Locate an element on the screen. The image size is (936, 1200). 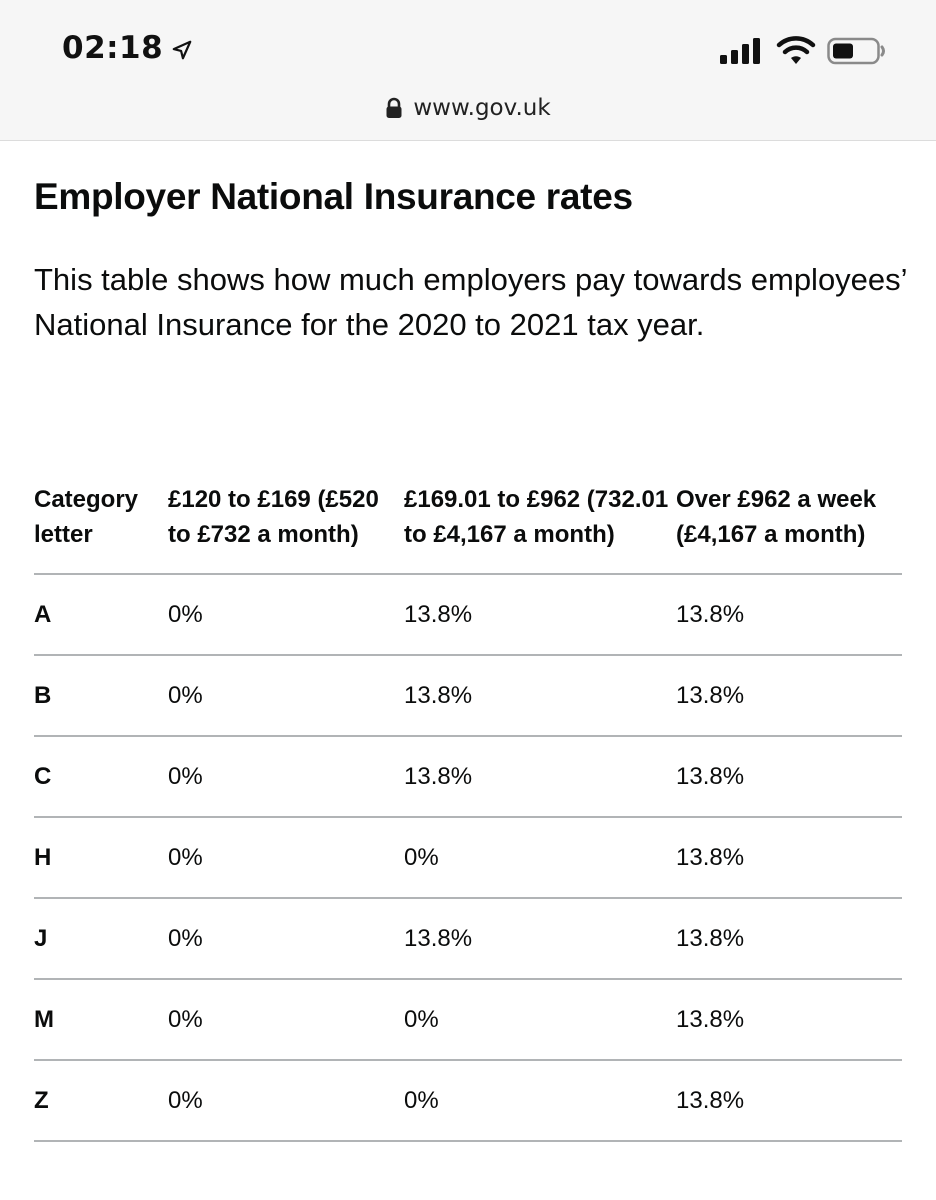
table-row: M 0% 0% 13.8% is located at coordinates (468, 1020).